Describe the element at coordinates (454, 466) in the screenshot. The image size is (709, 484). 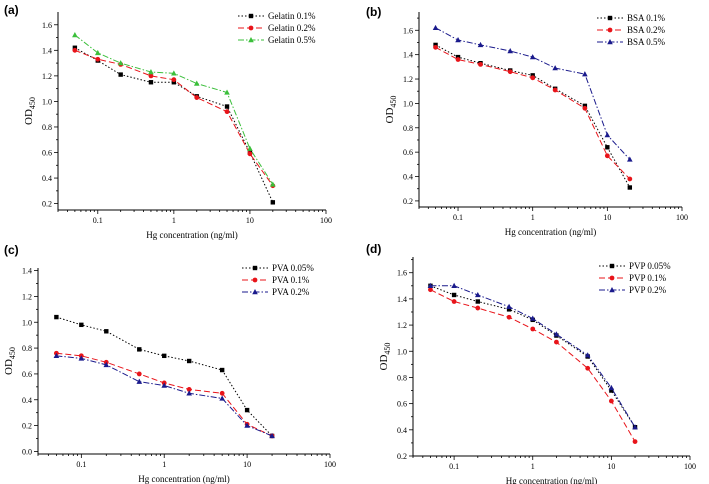
I see `x-tick-label: 0.1` at that location.